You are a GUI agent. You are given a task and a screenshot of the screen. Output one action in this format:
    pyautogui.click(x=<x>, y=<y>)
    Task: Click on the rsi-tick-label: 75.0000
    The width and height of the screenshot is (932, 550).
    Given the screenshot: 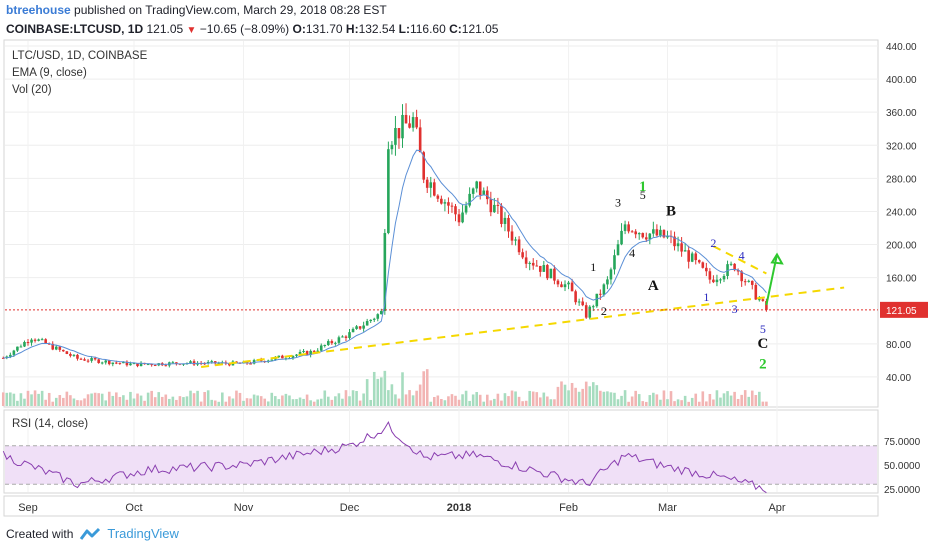 What is the action you would take?
    pyautogui.click(x=902, y=442)
    